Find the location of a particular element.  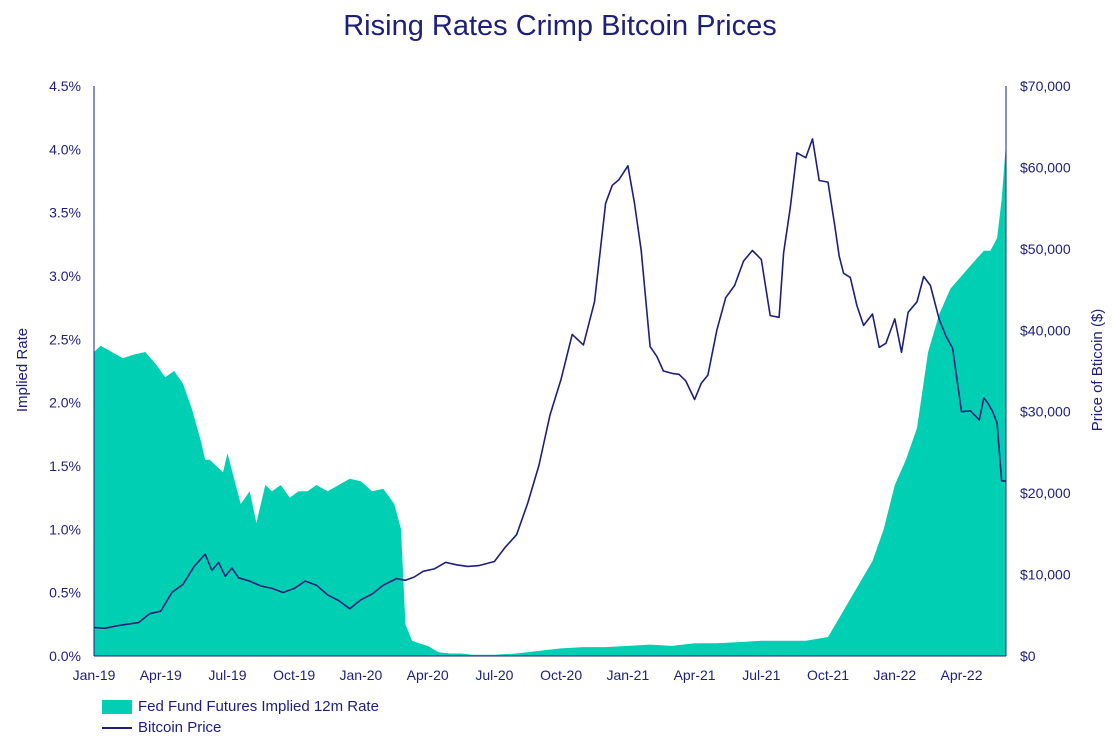

left-tick-label: 4.0% is located at coordinates (65, 149).